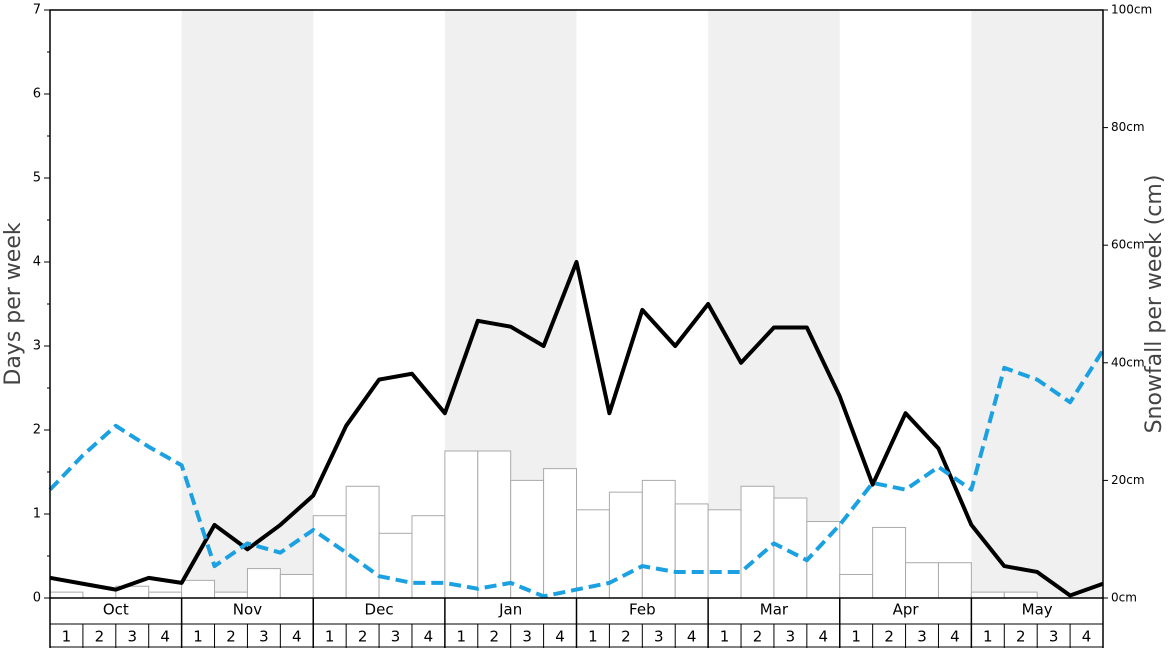  What do you see at coordinates (1131, 10) in the screenshot?
I see `y2-tick-label: 100cm` at bounding box center [1131, 10].